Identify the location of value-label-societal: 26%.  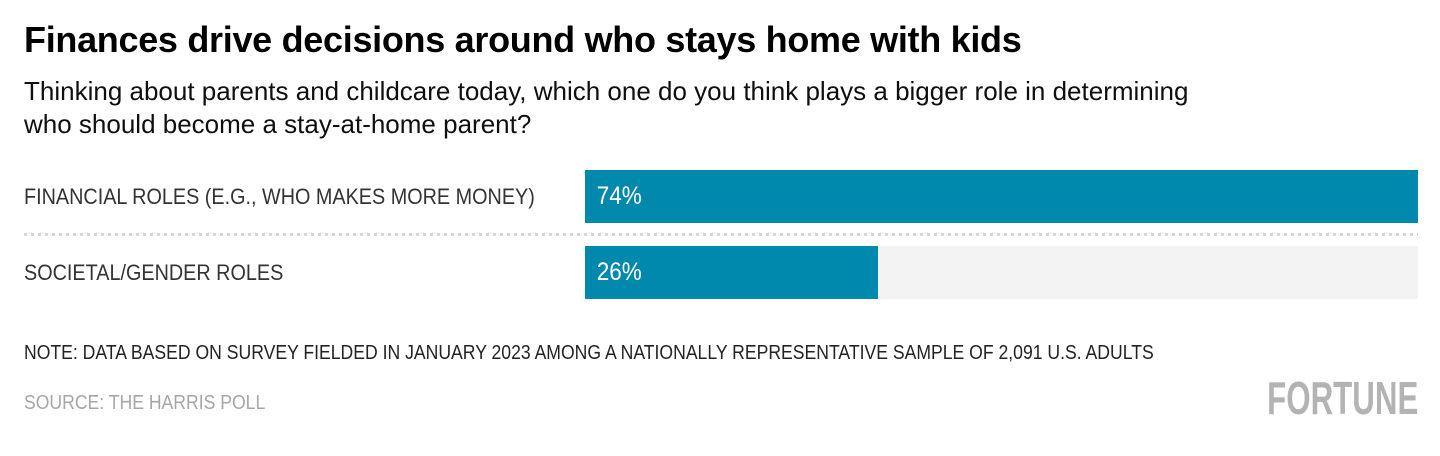
(619, 272).